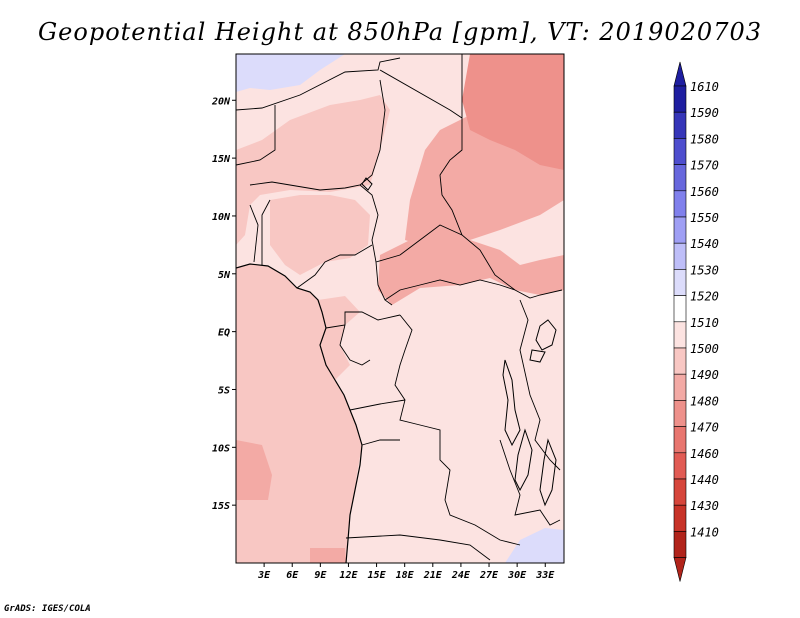 Image resolution: width=800 pixels, height=618 pixels. I want to click on lon-tick-label: 3E, so click(264, 575).